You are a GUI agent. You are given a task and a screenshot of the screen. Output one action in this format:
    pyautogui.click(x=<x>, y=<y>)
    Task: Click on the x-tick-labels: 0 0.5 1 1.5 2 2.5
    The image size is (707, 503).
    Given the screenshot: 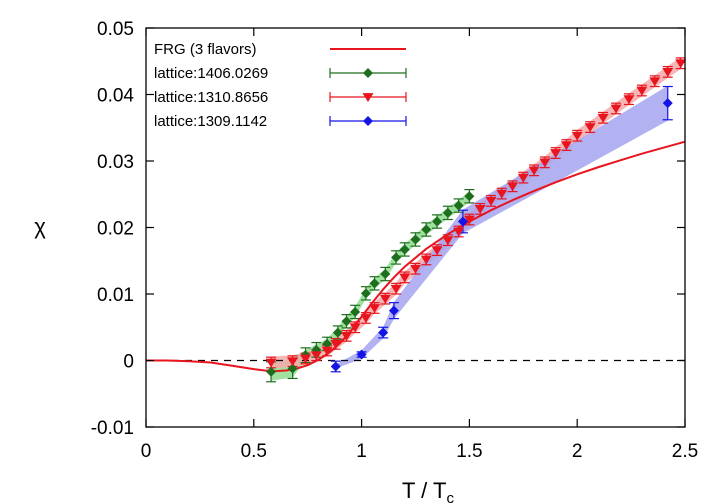 What is the action you would take?
    pyautogui.click(x=420, y=451)
    